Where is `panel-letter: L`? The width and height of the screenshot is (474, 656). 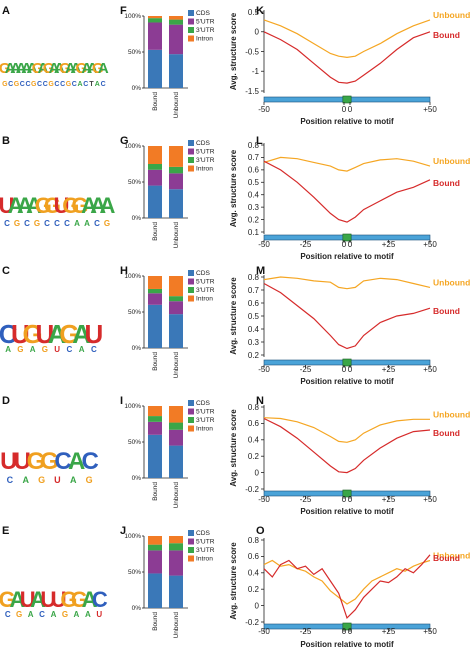 panel-letter: L is located at coordinates (259, 141).